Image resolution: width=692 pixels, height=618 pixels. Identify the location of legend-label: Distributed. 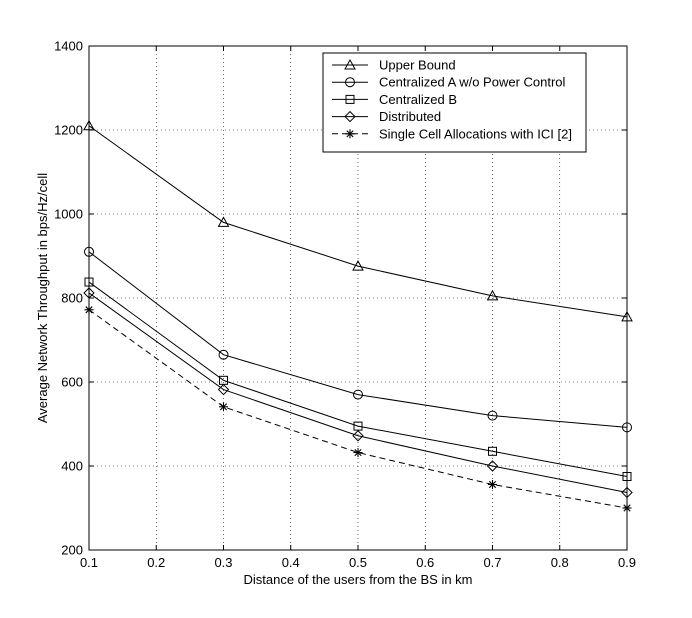
(410, 116).